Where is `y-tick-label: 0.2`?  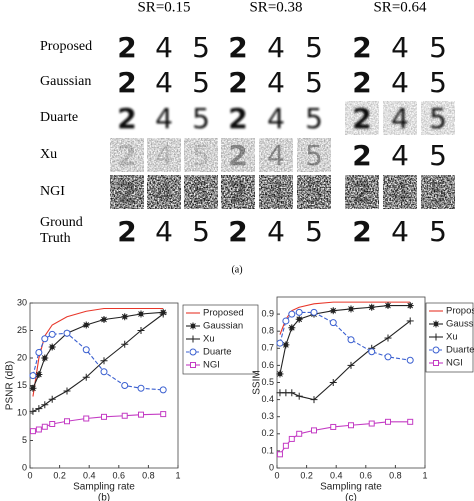 y-tick-label: 0.2 is located at coordinates (267, 433).